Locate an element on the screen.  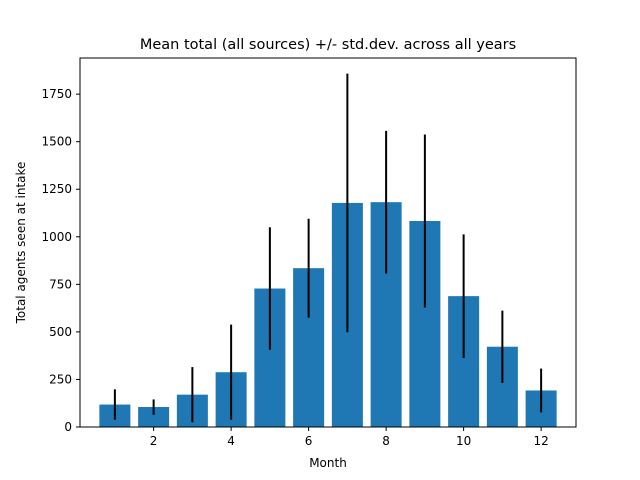
y-tick-label-750: 750 is located at coordinates (60, 284).